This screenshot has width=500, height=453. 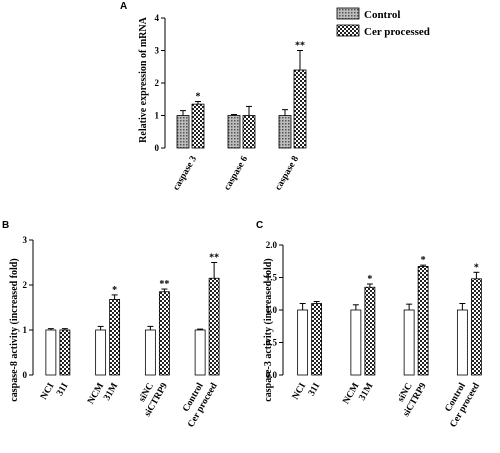 What do you see at coordinates (383, 22) in the screenshot?
I see `chart-a-legend: Control Cer processed` at bounding box center [383, 22].